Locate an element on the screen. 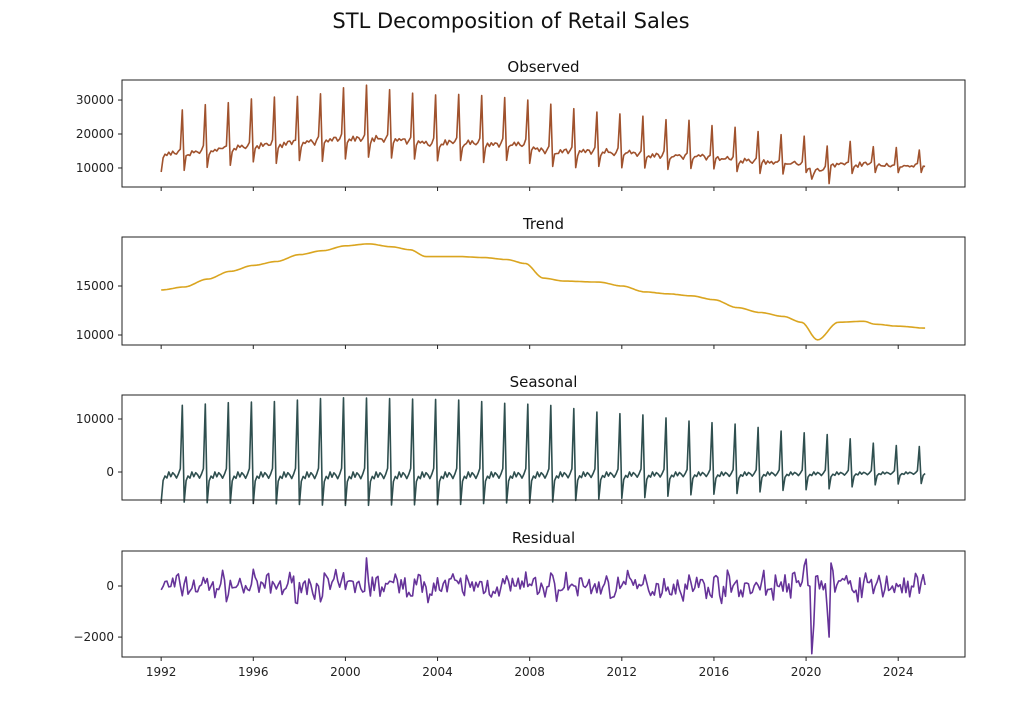 The height and width of the screenshot is (701, 1024). axes-frame-residual is located at coordinates (543, 604).